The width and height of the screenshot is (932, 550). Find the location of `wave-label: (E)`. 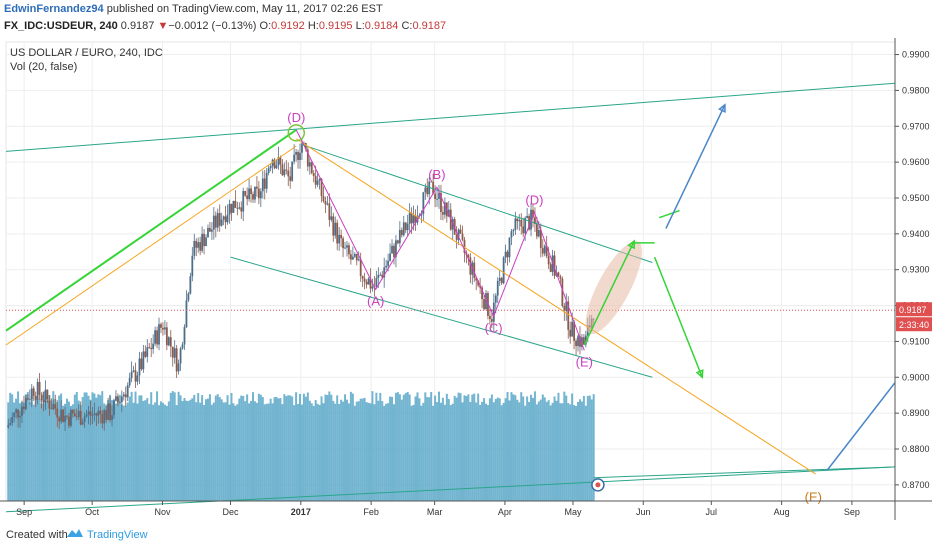

wave-label: (E) is located at coordinates (813, 497).